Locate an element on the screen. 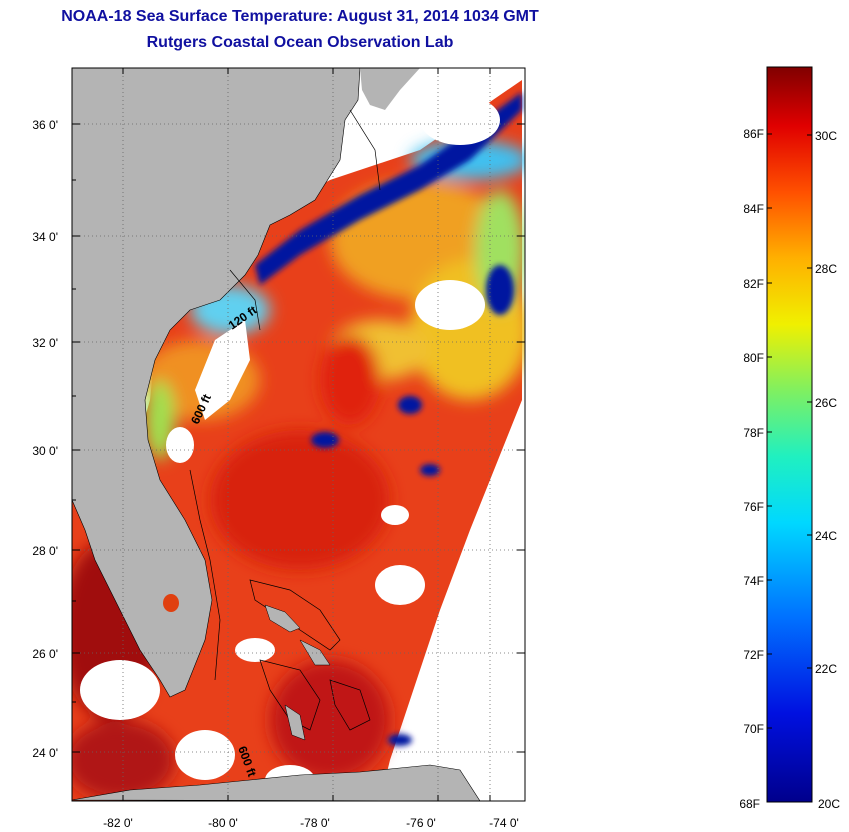 Image resolution: width=849 pixels, height=832 pixels. colorbar-c-label: 24C is located at coordinates (826, 536).